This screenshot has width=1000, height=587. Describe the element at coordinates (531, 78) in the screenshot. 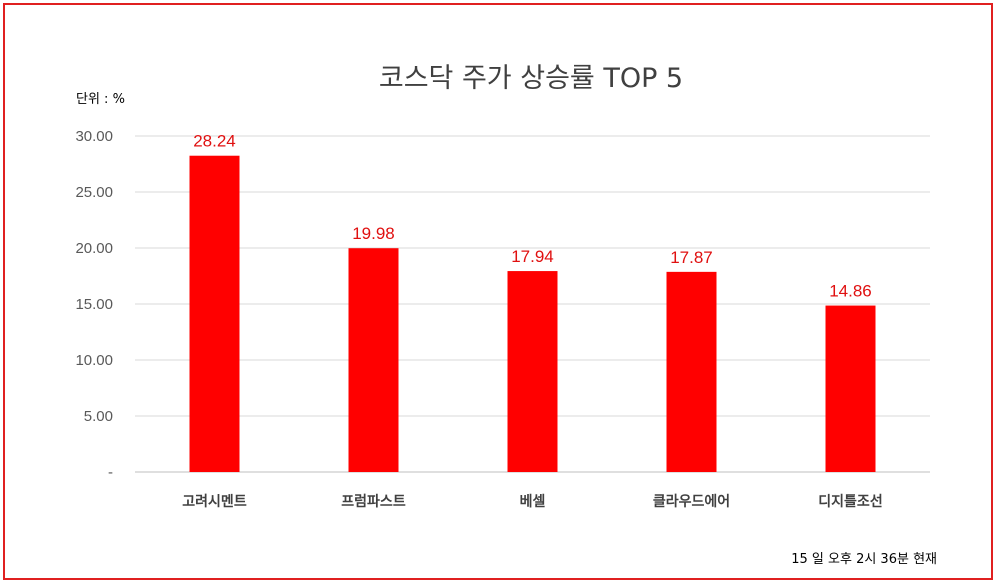

I see `chart-title: 코스닥 주가 상승률 TOP 5` at that location.